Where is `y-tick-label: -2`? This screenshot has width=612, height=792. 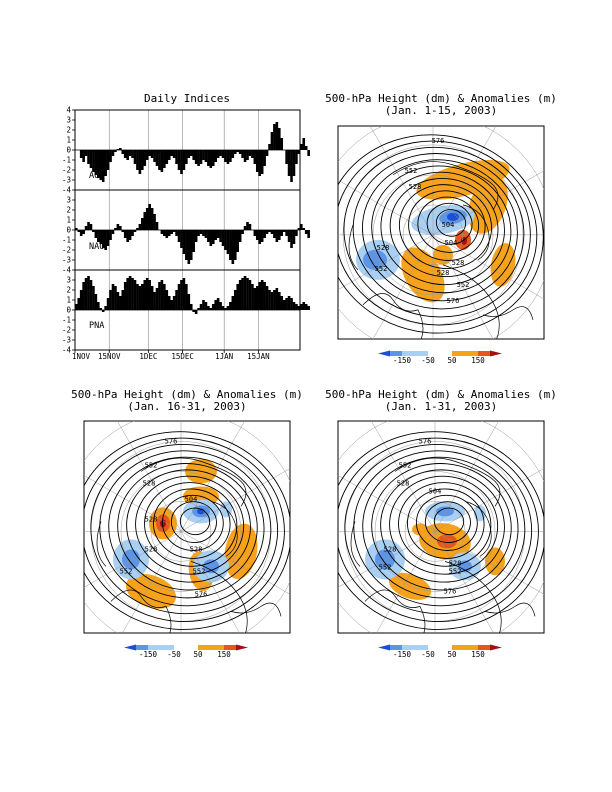
y-tick-label: -2 is located at coordinates (66, 170).